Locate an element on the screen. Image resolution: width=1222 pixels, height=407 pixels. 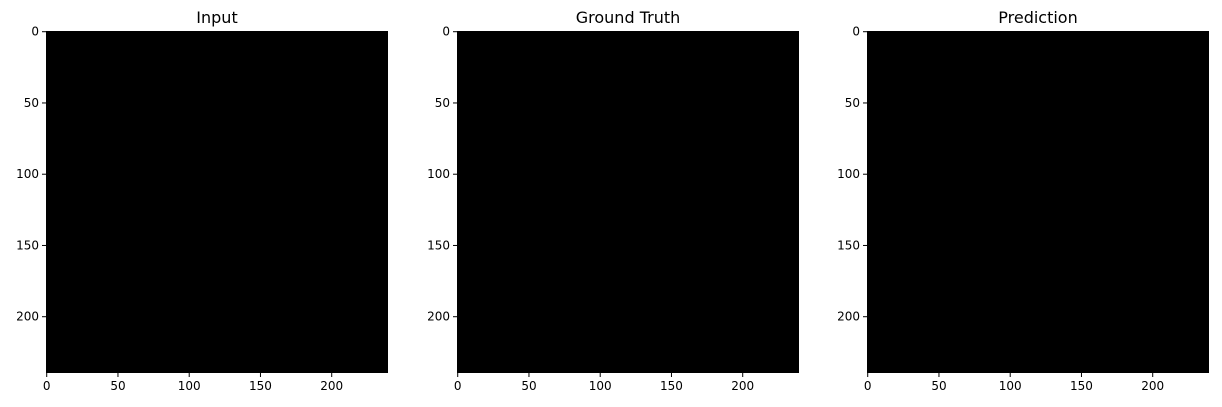
chart-title: Prediction is located at coordinates (1037, 17).